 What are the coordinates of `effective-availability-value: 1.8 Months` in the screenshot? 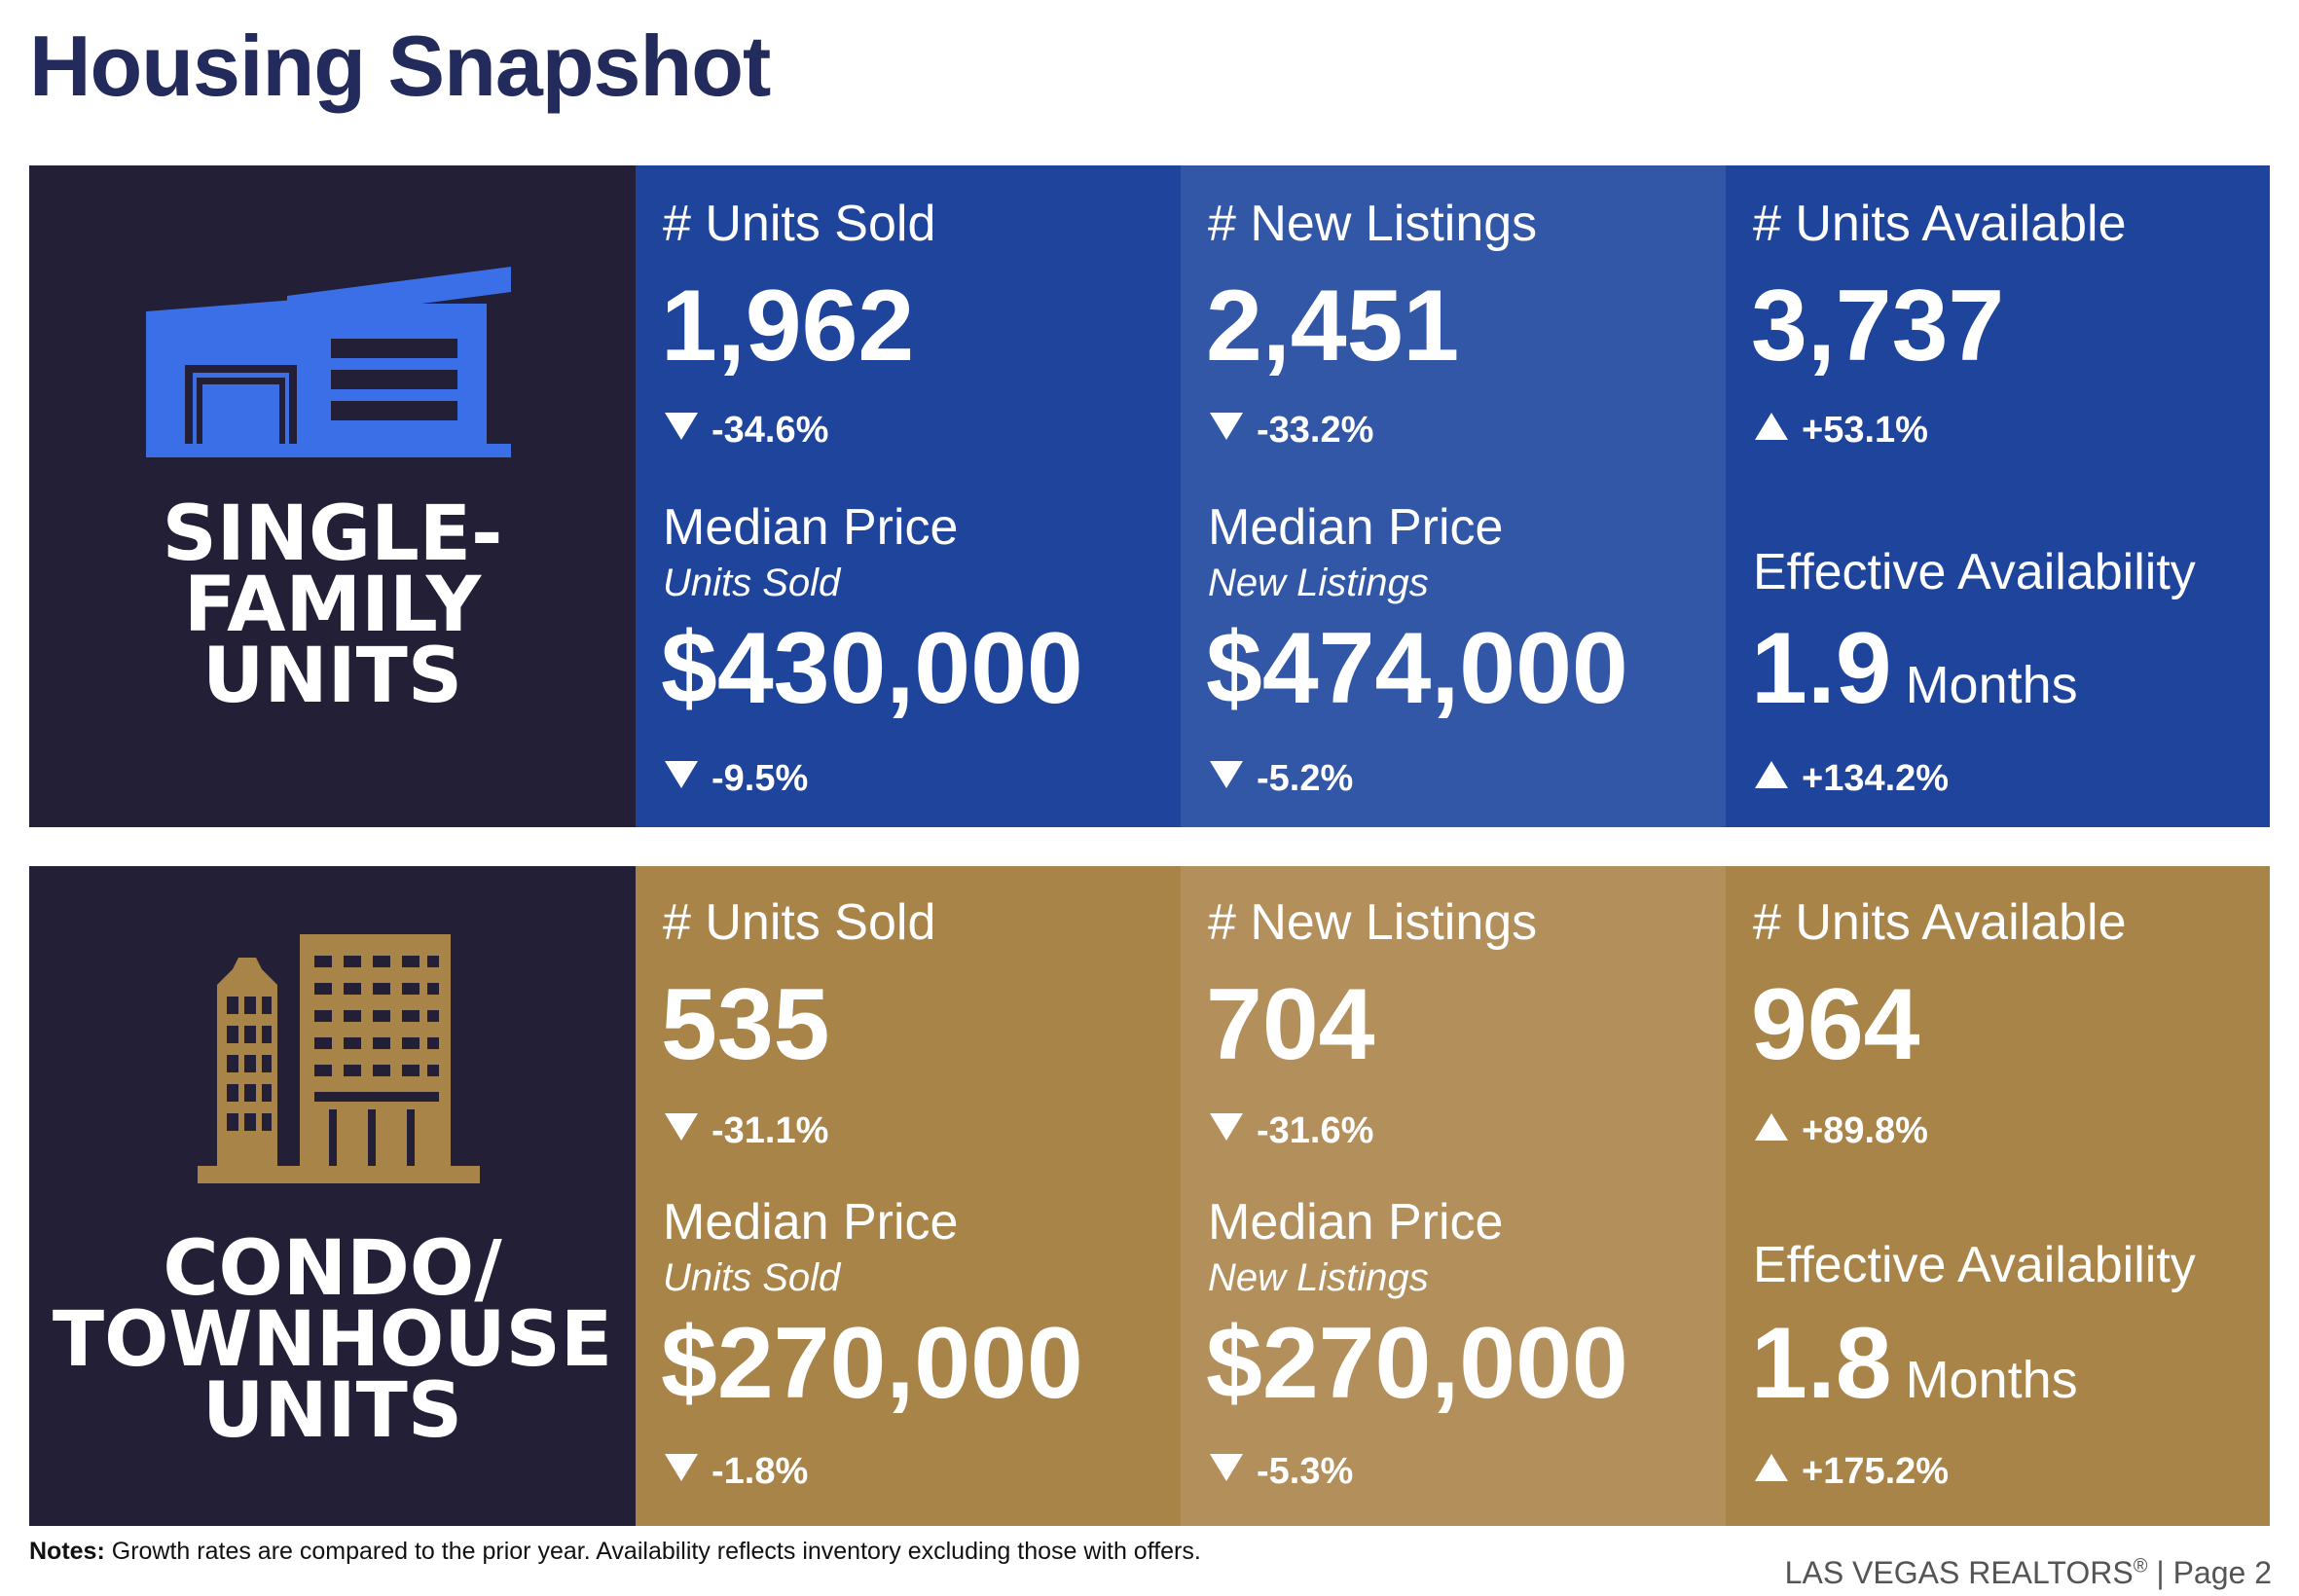 It's located at (1915, 1363).